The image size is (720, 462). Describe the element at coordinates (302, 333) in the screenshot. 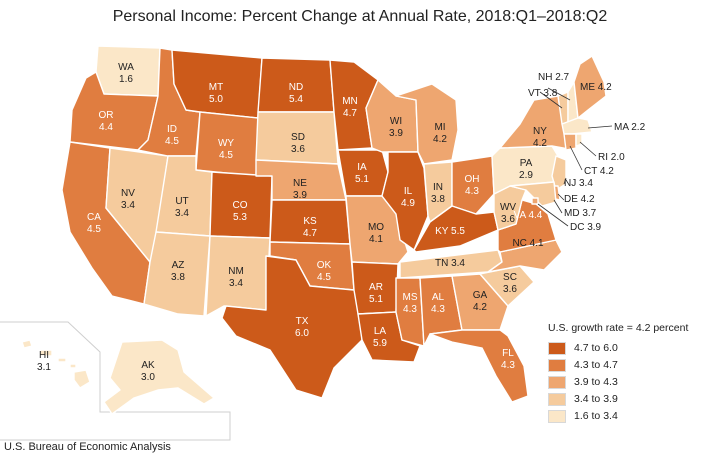

I see `state-value-tx: 6.0` at that location.